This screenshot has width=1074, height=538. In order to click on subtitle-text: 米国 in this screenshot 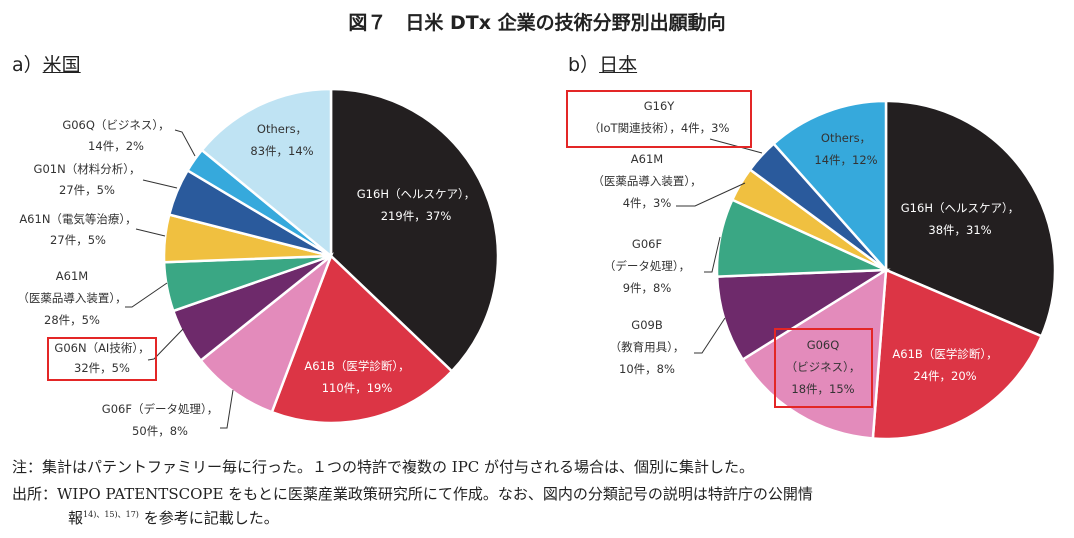, I will do `click(61, 65)`.